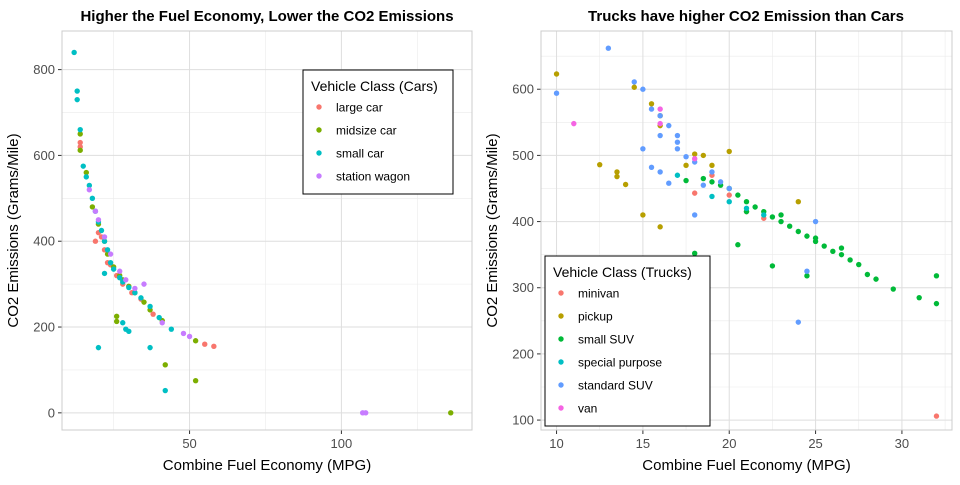 This screenshot has height=485, width=960. Describe the element at coordinates (189, 443) in the screenshot. I see `tick-label-x: 50` at that location.